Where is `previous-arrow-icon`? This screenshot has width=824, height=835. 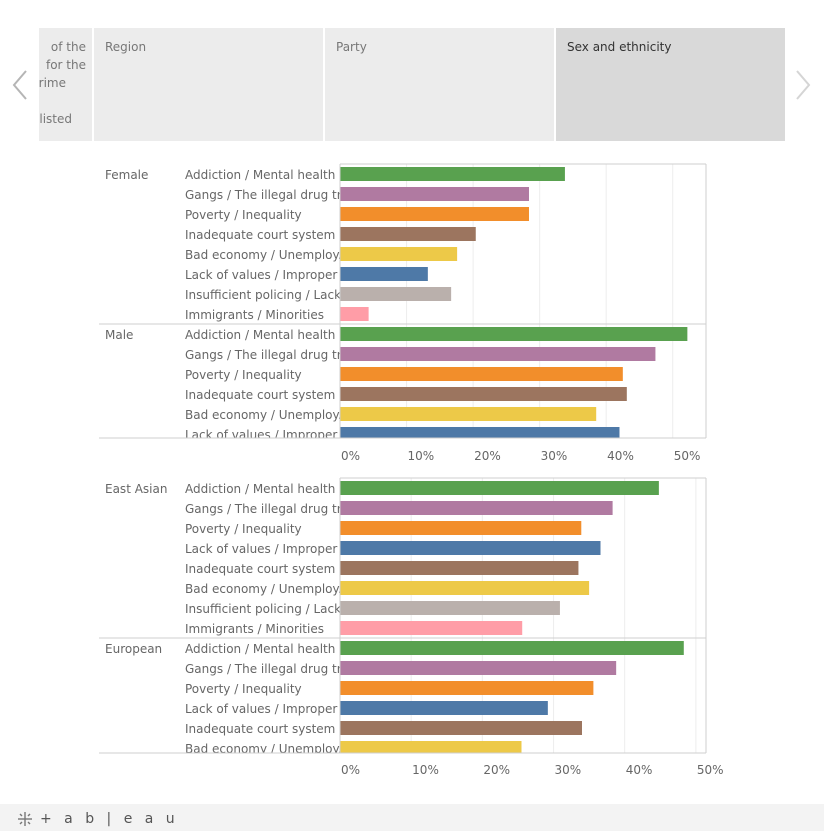
previous-arrow-icon is located at coordinates (22, 85).